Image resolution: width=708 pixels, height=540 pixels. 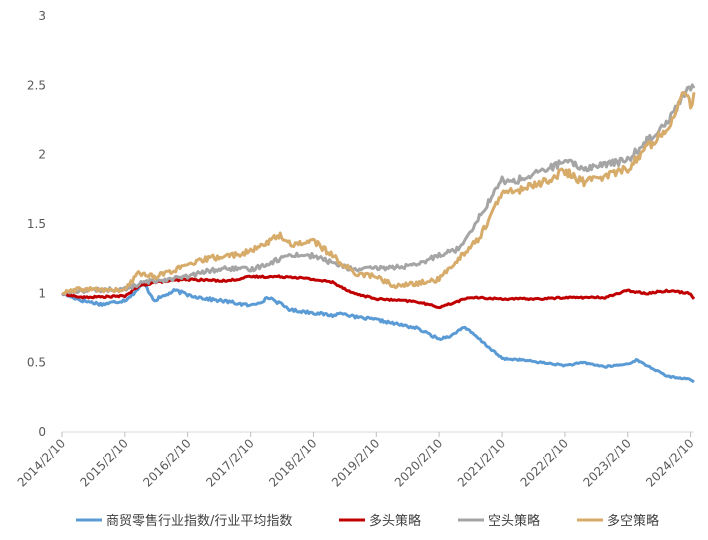 I want to click on x-axis-tick-marks, so click(x=376, y=434).